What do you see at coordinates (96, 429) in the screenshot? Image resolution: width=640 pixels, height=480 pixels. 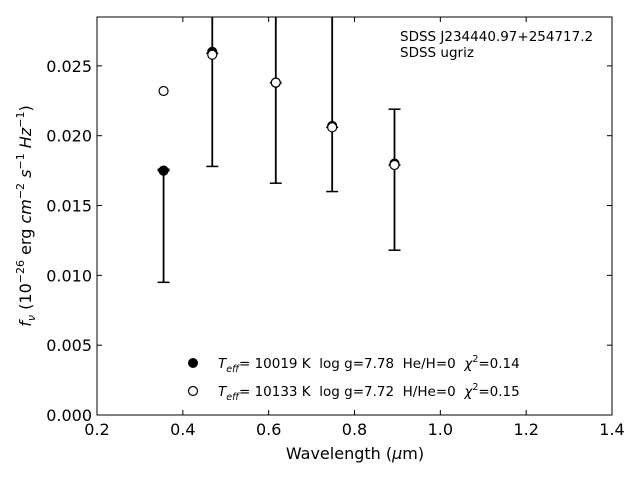 I see `x-tick-label-0: 0.2` at bounding box center [96, 429].